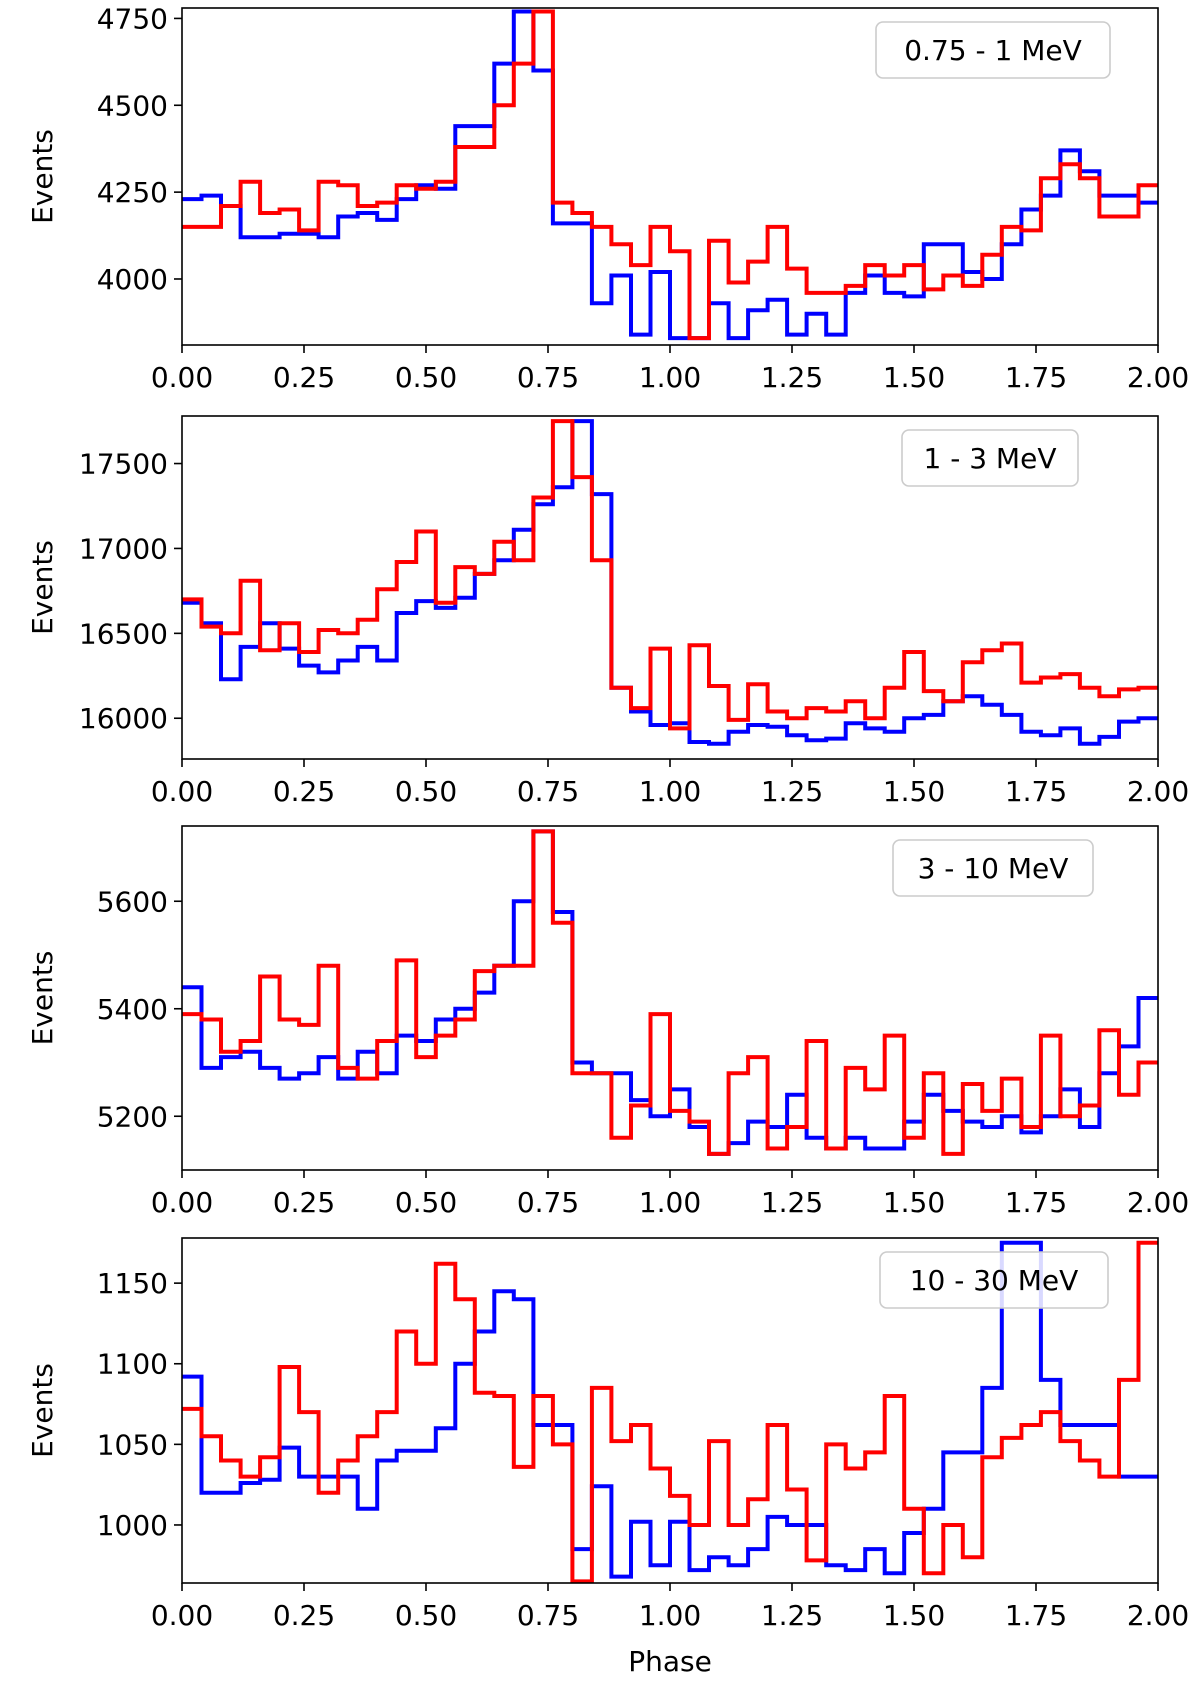 This screenshot has height=1681, width=1200. Describe the element at coordinates (123, 464) in the screenshot. I see `y-tick-label: 17500` at that location.